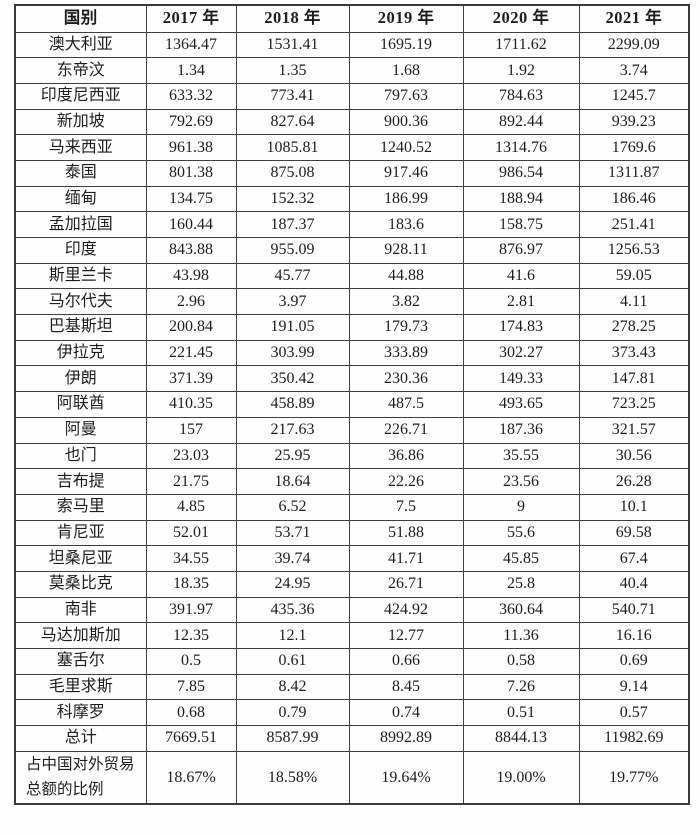 This screenshot has width=700, height=837. What do you see at coordinates (80, 777) in the screenshot?
I see `country-cell: 占中国对外贸易总额的比例` at bounding box center [80, 777].